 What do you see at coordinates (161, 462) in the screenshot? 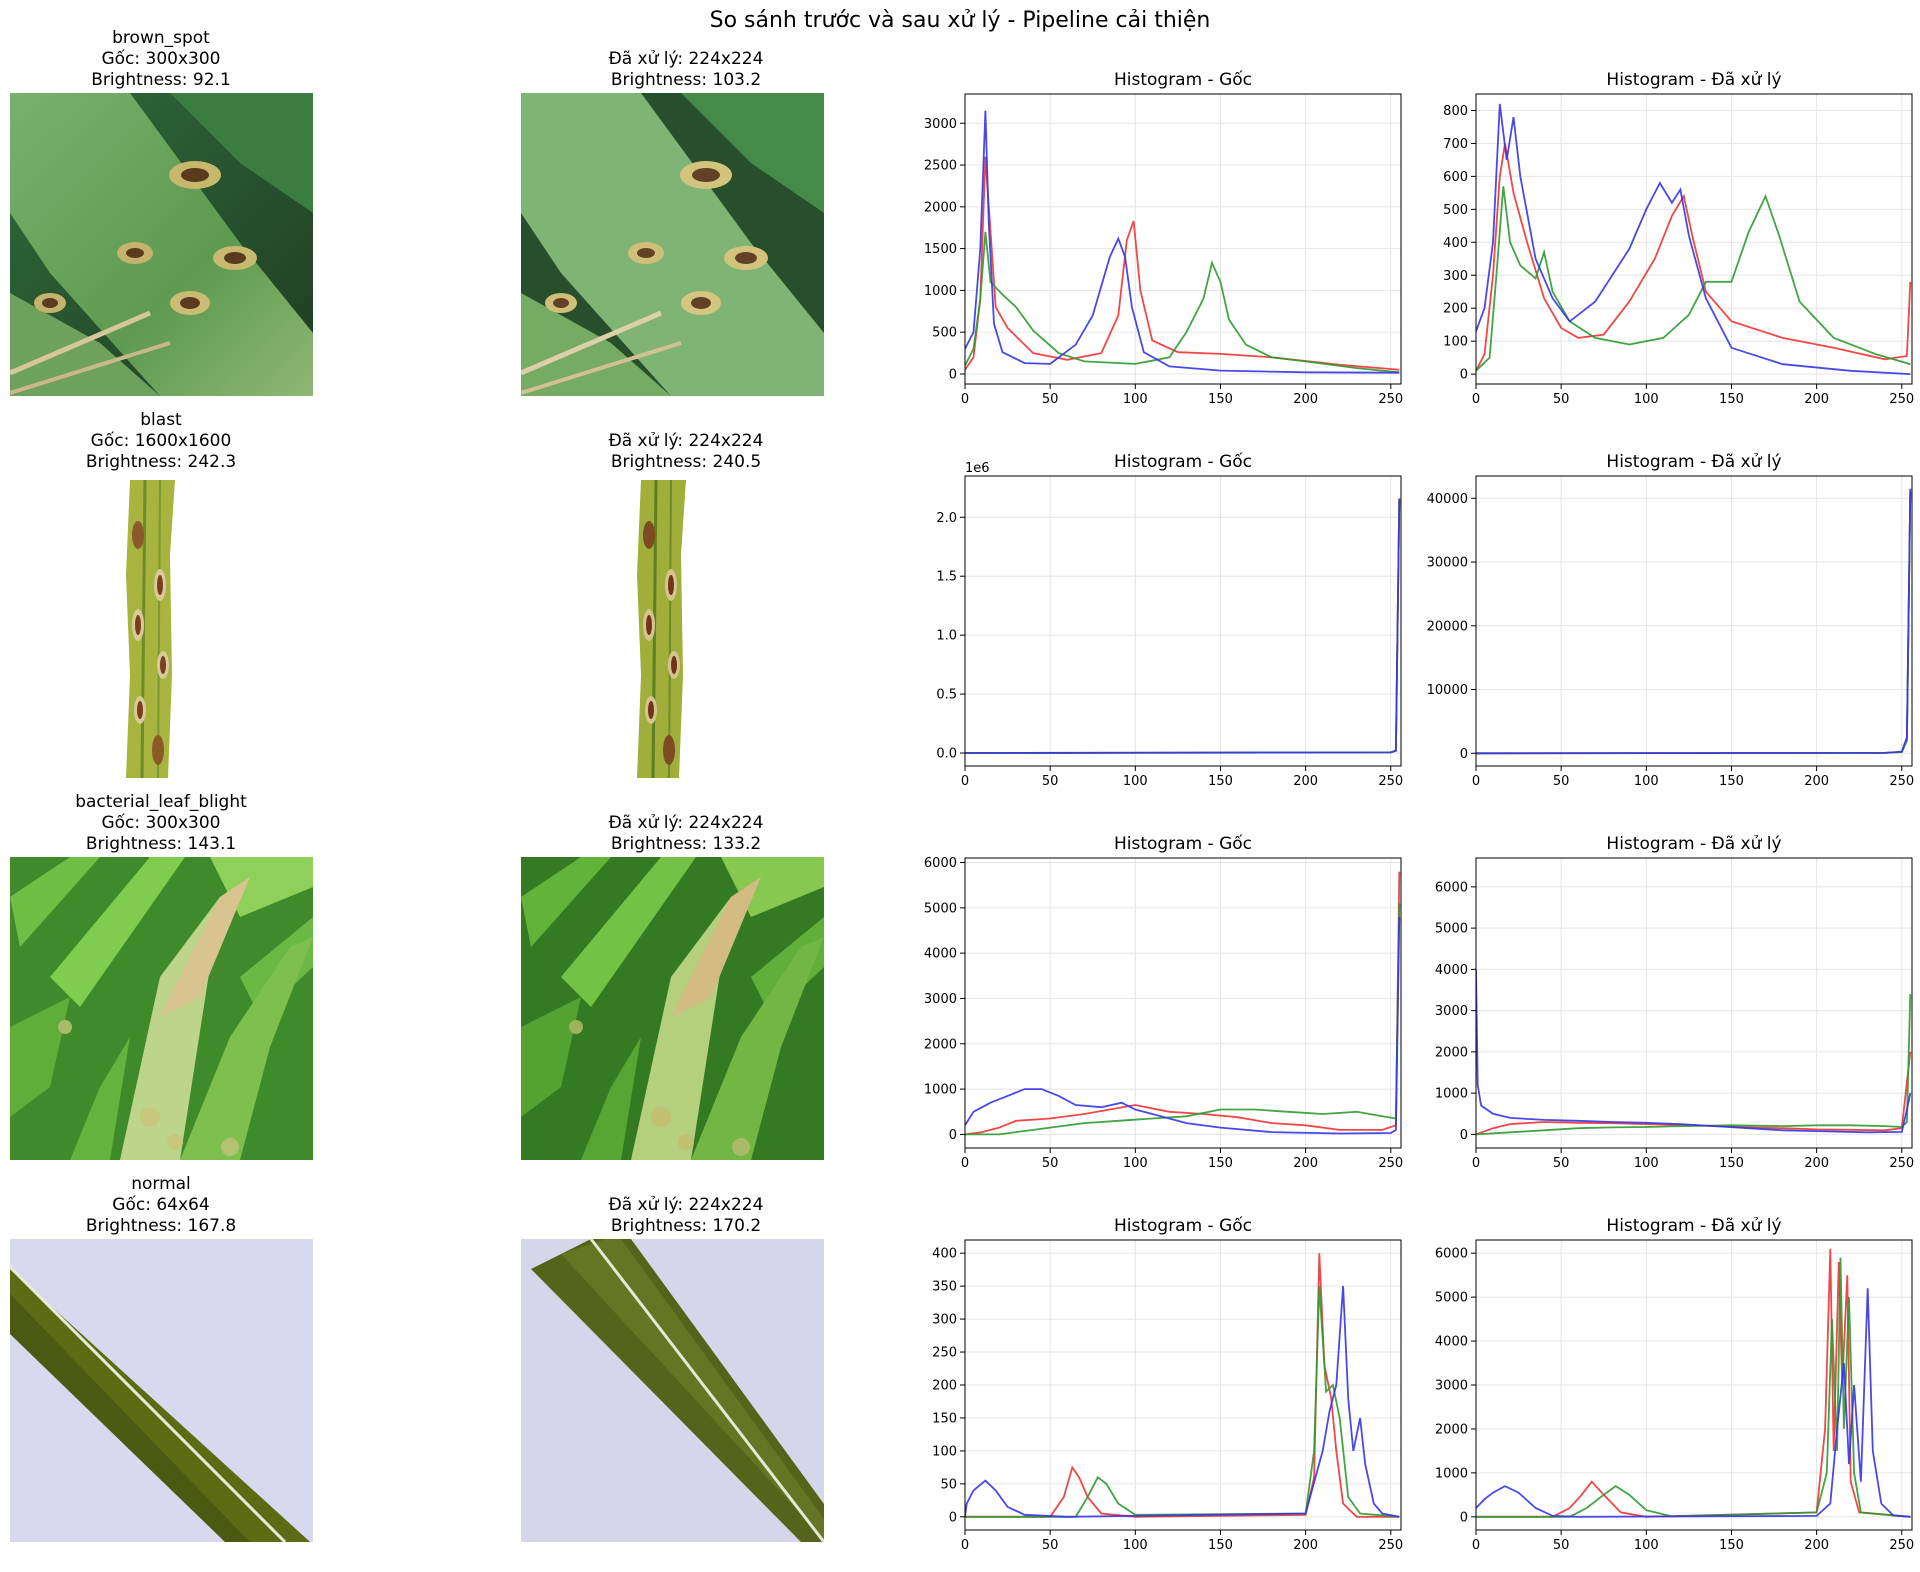
I see `orig-brightness: Brightness: 242.3` at bounding box center [161, 462].